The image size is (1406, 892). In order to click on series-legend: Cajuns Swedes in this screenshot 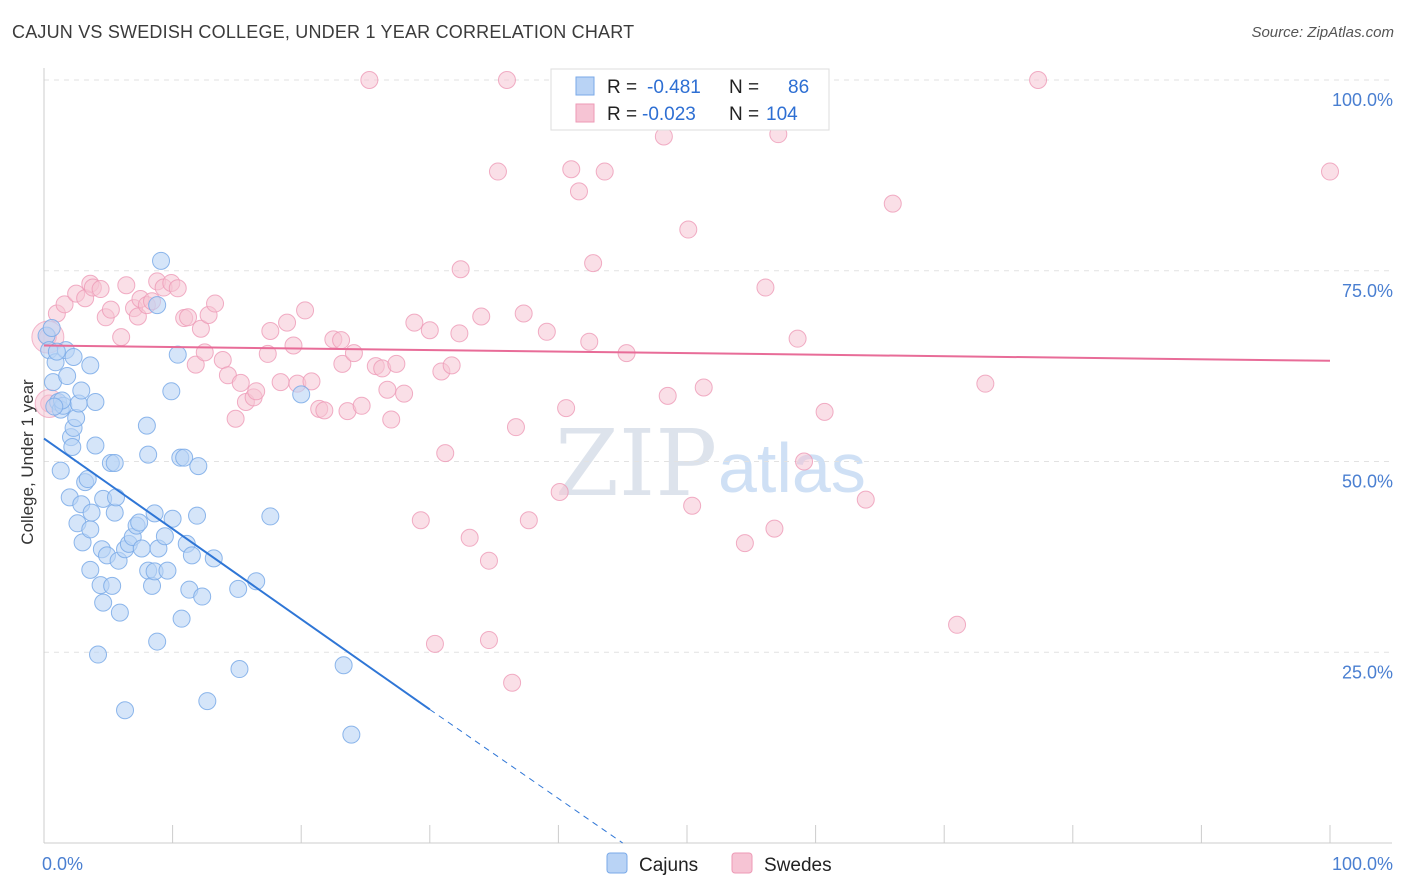, I will do `click(719, 864)`.